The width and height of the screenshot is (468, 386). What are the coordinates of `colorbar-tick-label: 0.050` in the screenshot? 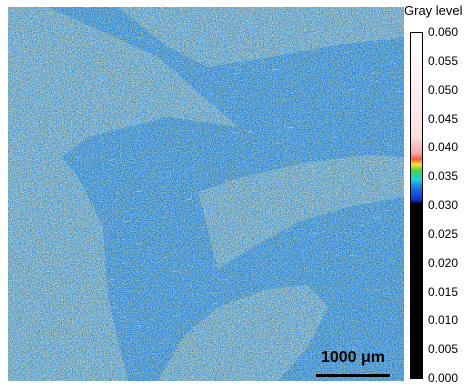 It's located at (443, 89).